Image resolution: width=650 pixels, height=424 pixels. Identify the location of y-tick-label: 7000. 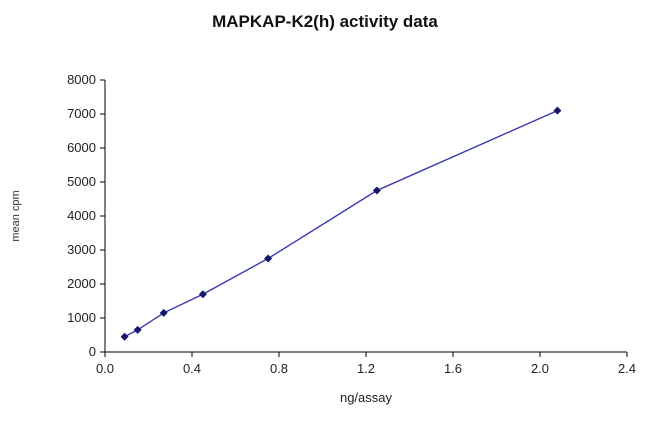
(81, 113).